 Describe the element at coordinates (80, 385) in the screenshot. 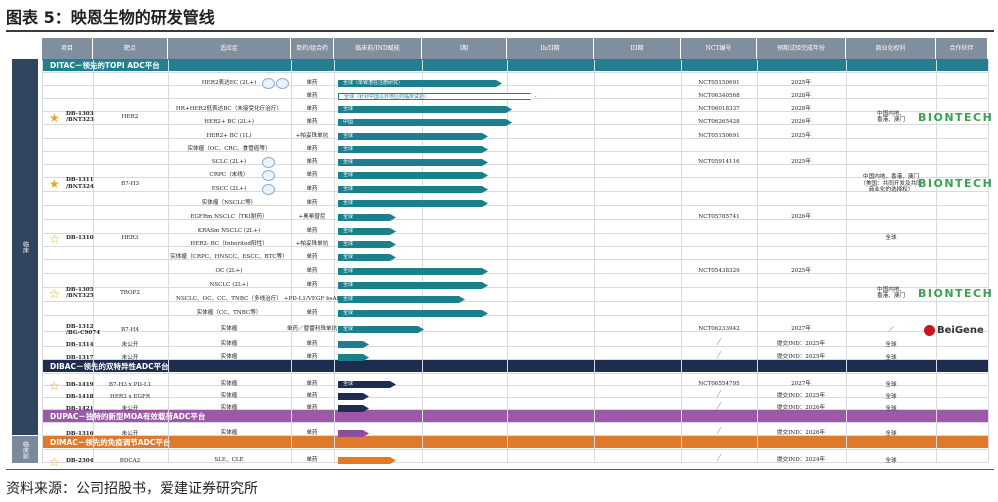

I see `project-name: DB-1419` at that location.